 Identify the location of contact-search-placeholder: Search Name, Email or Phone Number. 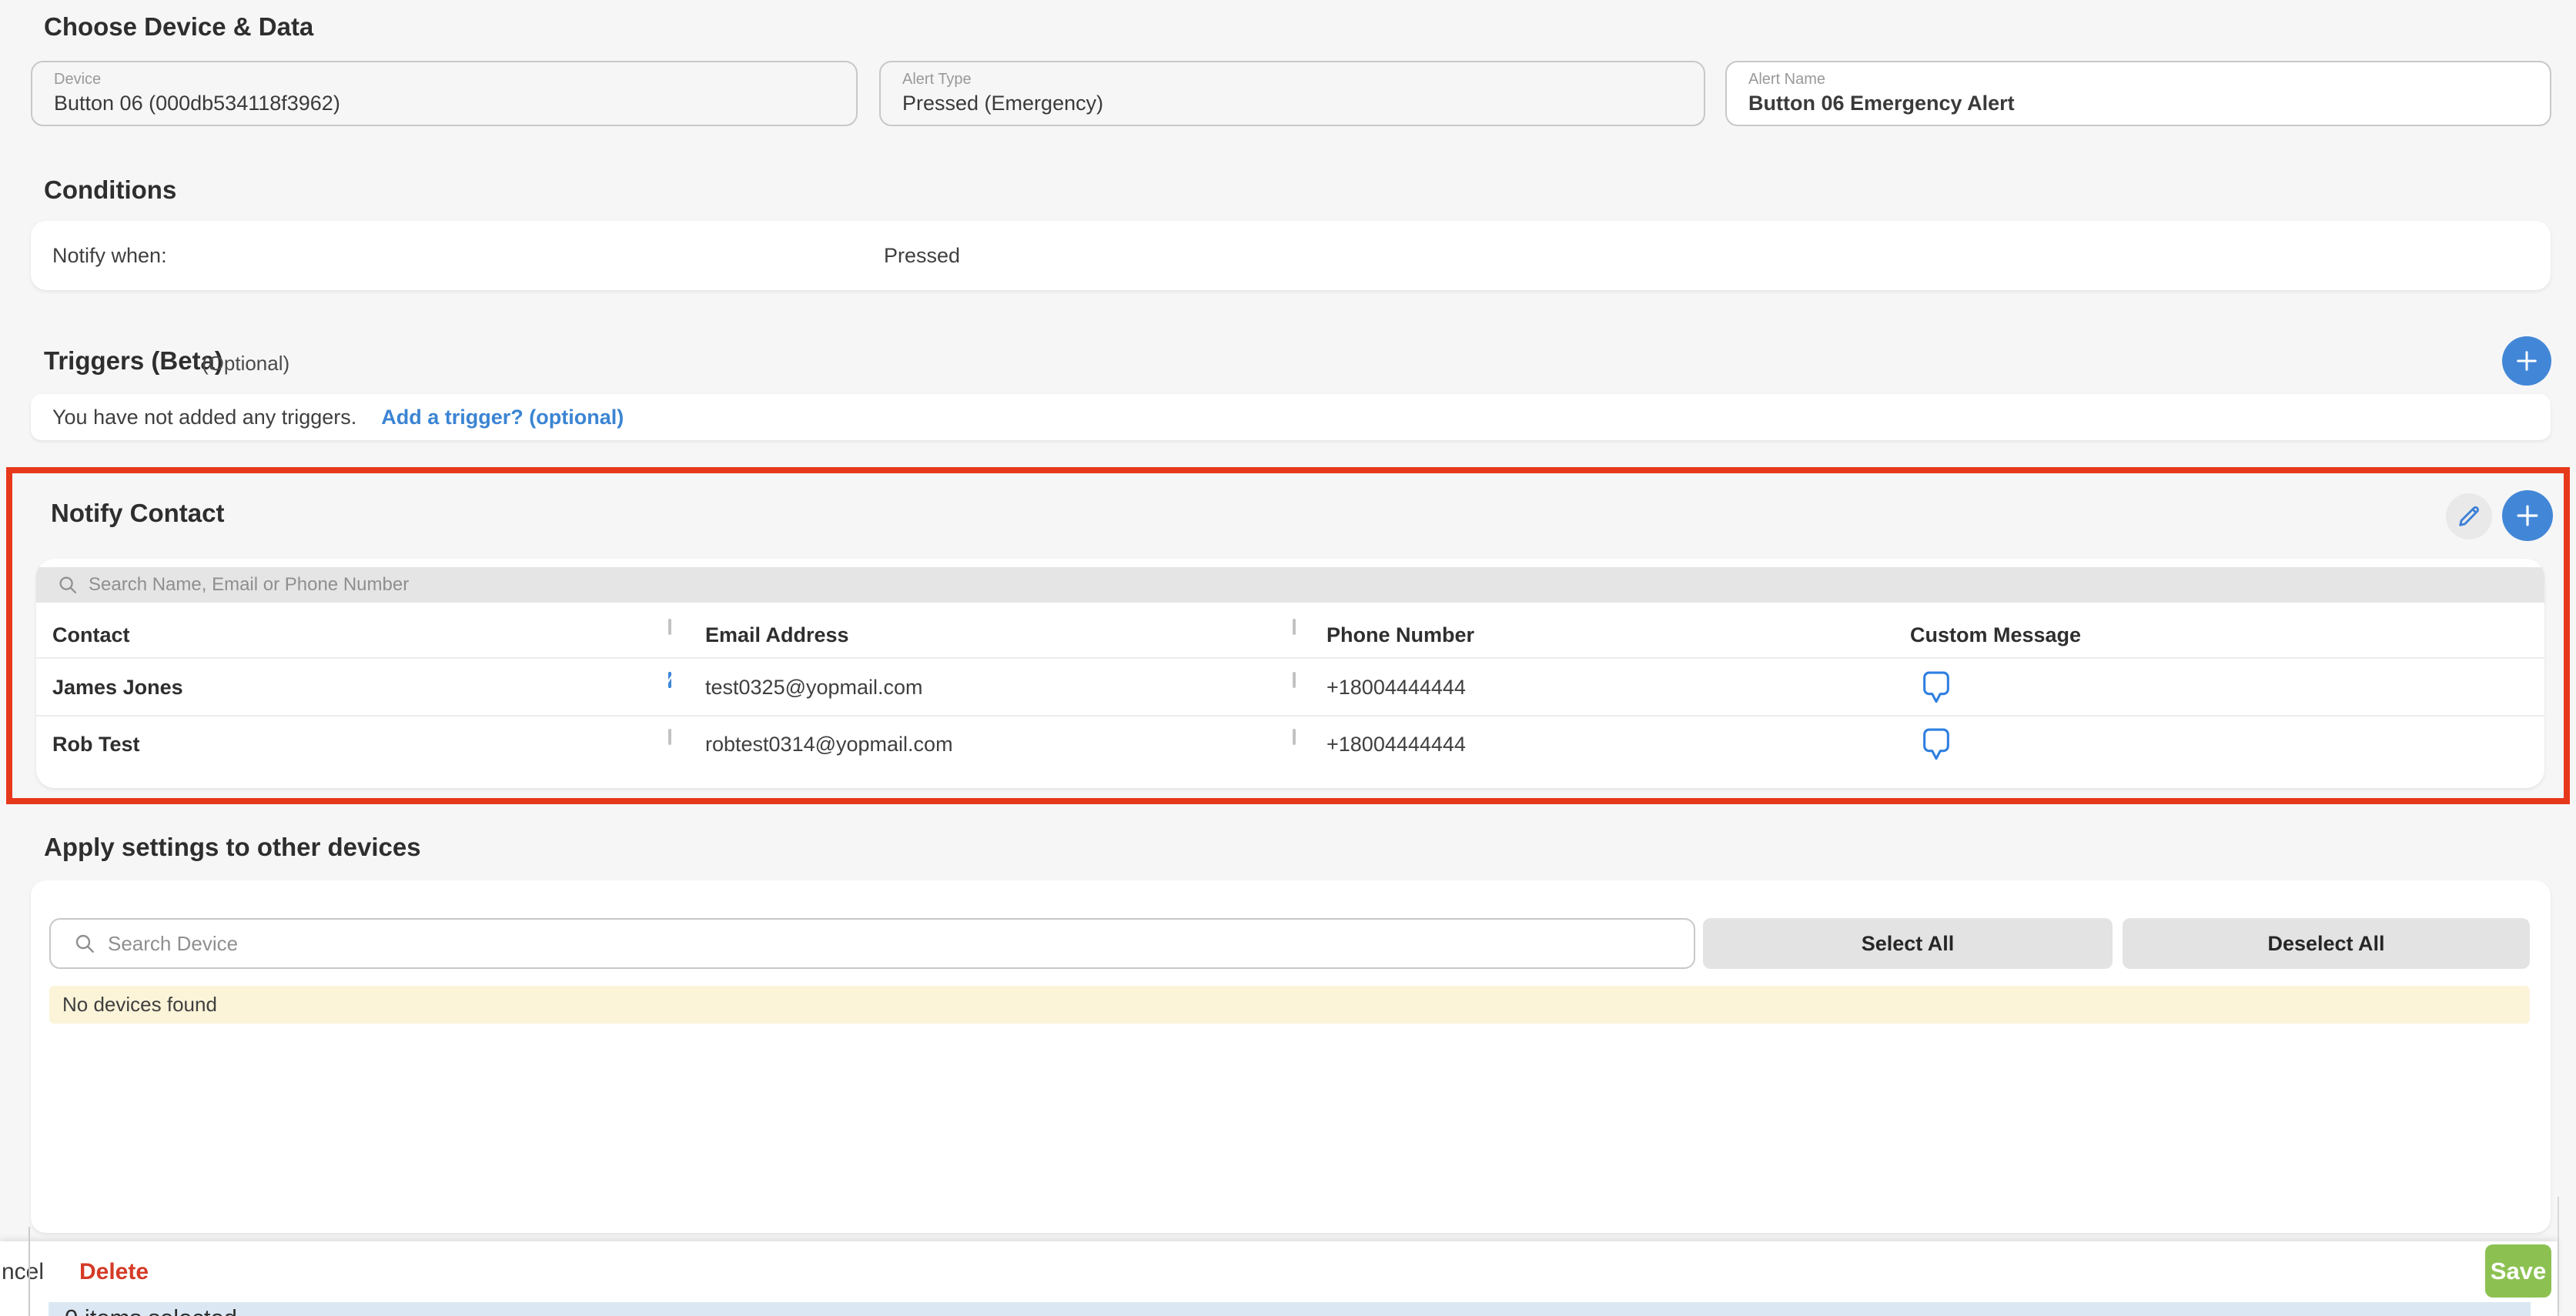
(250, 585).